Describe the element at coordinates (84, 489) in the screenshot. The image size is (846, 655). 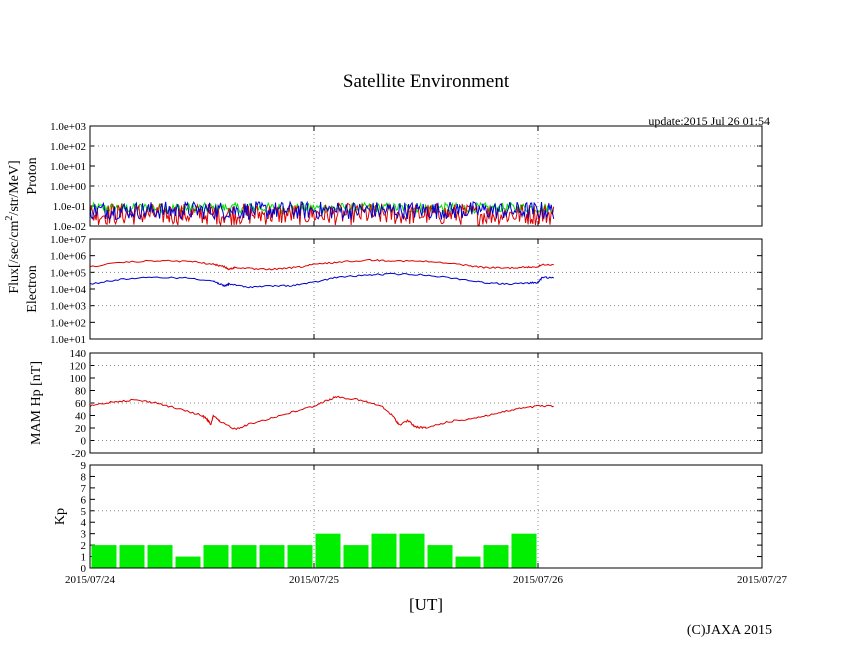
I see `y-tick-label: 7` at that location.